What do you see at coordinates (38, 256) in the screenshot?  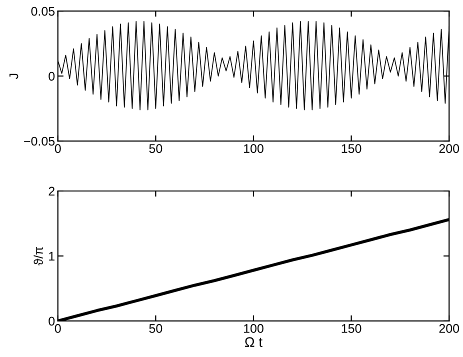 I see `y-axis-title: ϑ/π` at bounding box center [38, 256].